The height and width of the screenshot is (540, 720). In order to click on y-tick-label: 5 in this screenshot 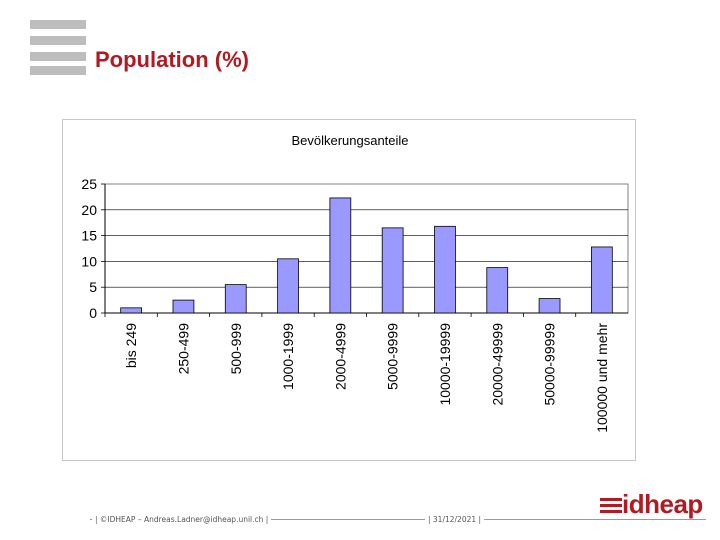, I will do `click(93, 287)`.